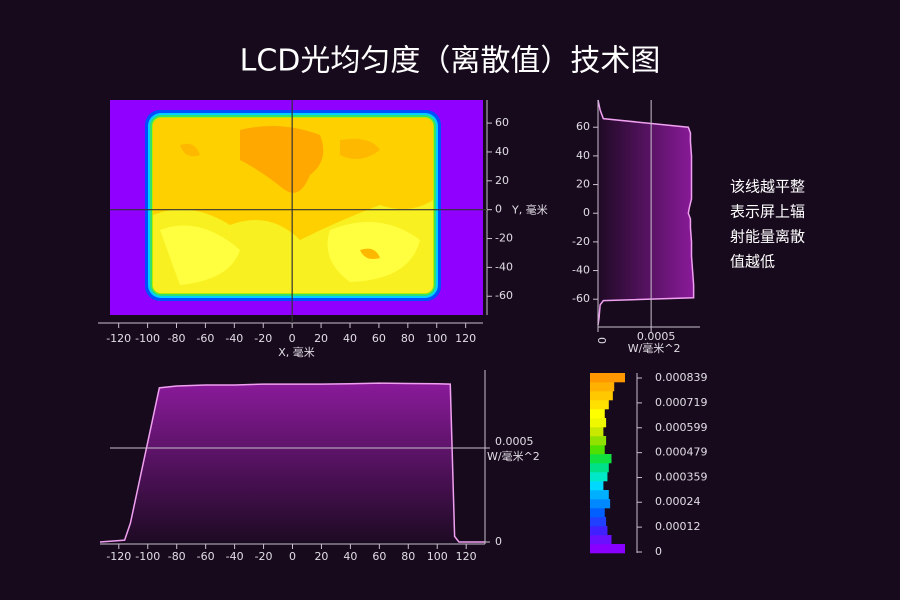 This screenshot has height=600, width=900. What do you see at coordinates (514, 441) in the screenshot?
I see `y-tick-label: 0.0005` at bounding box center [514, 441].